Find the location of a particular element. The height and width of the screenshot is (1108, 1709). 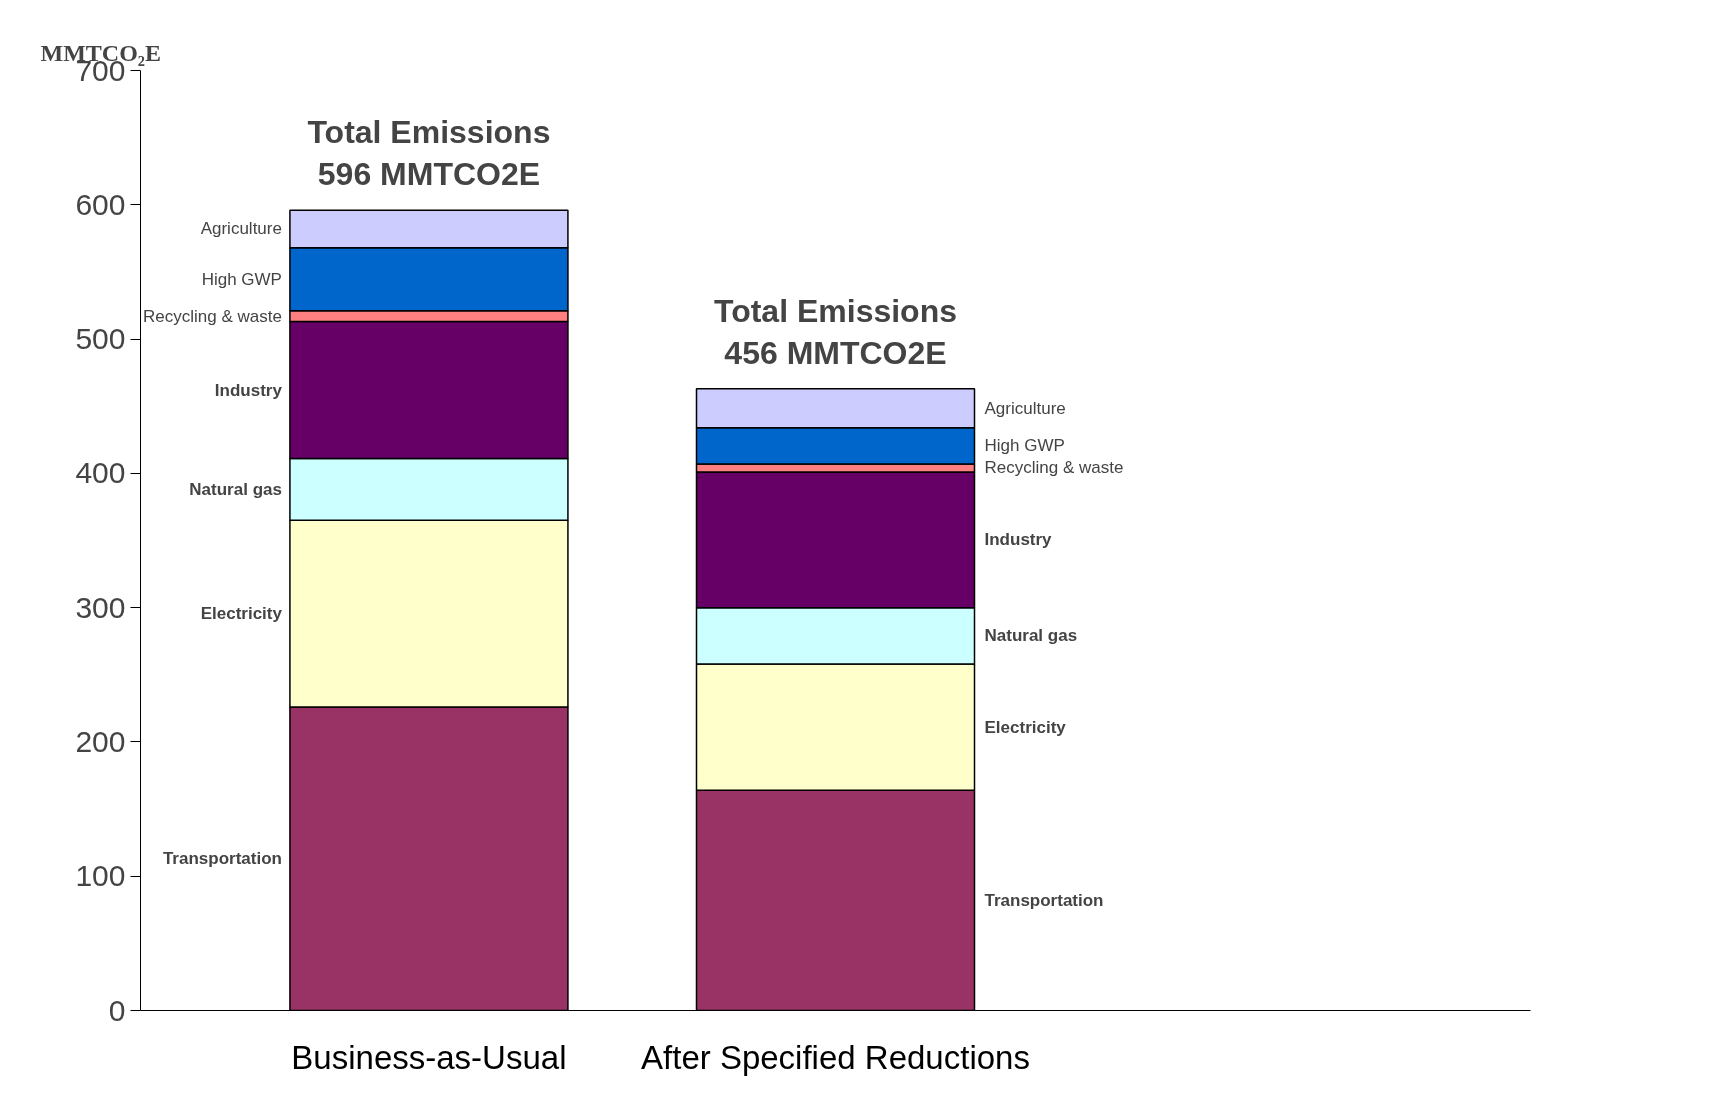

annotation: Total Emissions 456 MMTCO2E is located at coordinates (835, 331).